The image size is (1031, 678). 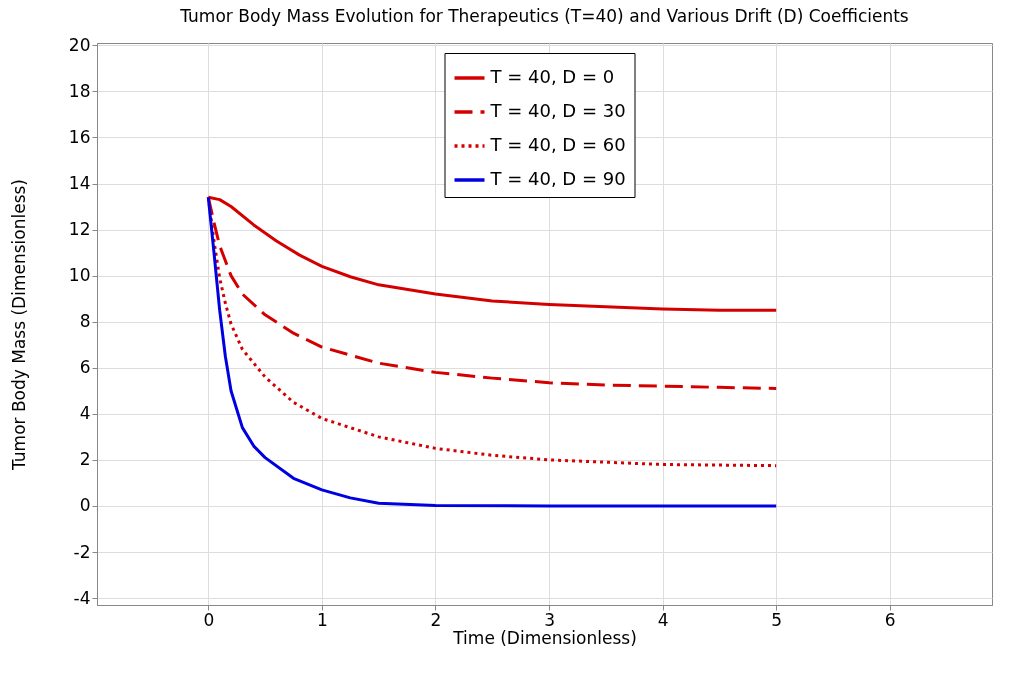 What do you see at coordinates (322, 619) in the screenshot?
I see `x-tick-label: 1` at bounding box center [322, 619].